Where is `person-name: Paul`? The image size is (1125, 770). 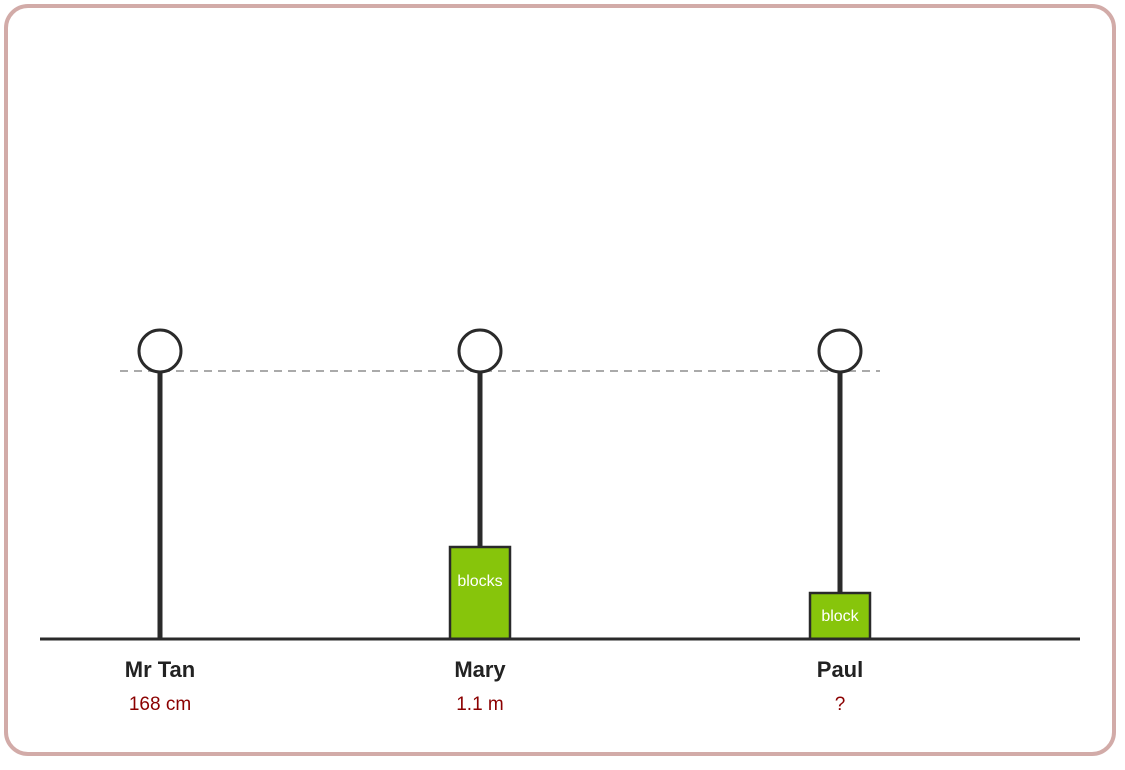 person-name: Paul is located at coordinates (840, 669).